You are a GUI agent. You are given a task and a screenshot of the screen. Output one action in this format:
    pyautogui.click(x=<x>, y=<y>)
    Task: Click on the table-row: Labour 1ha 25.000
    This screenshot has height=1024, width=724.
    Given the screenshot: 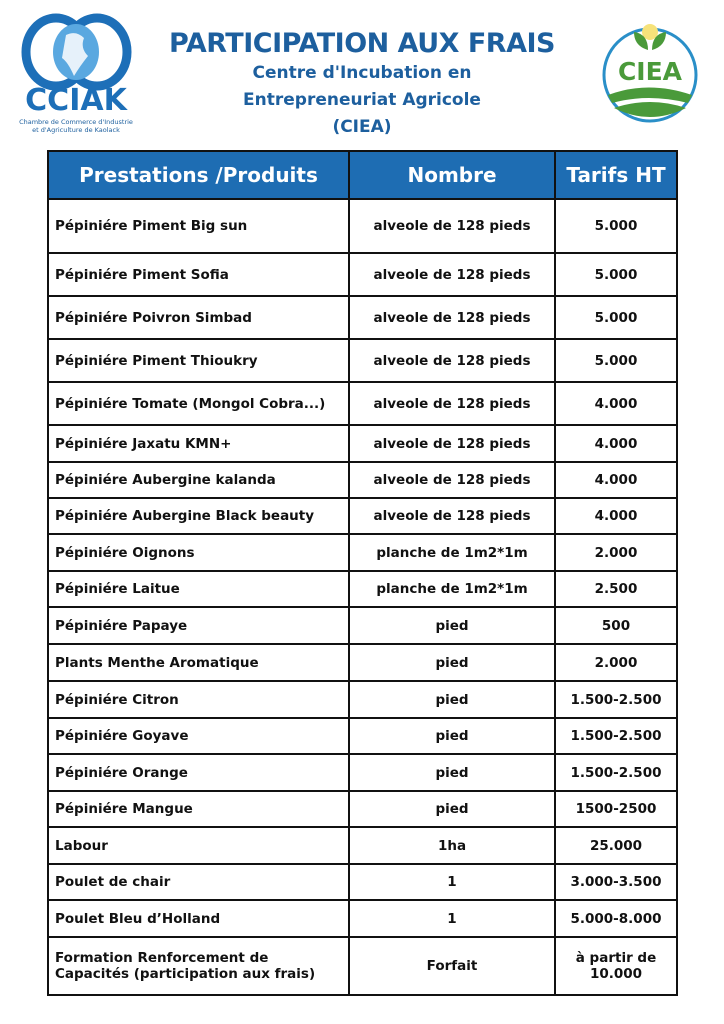 What is the action you would take?
    pyautogui.click(x=362, y=845)
    